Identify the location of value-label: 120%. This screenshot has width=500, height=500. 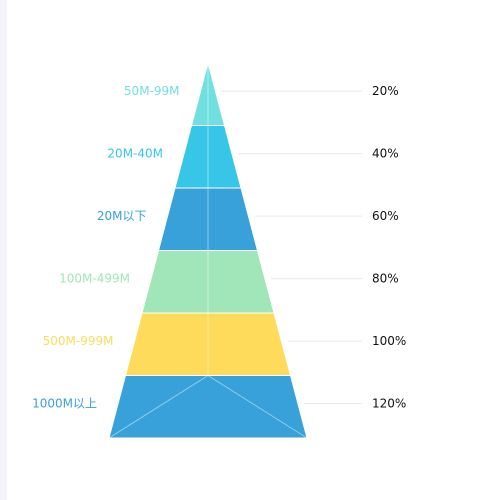
(389, 404).